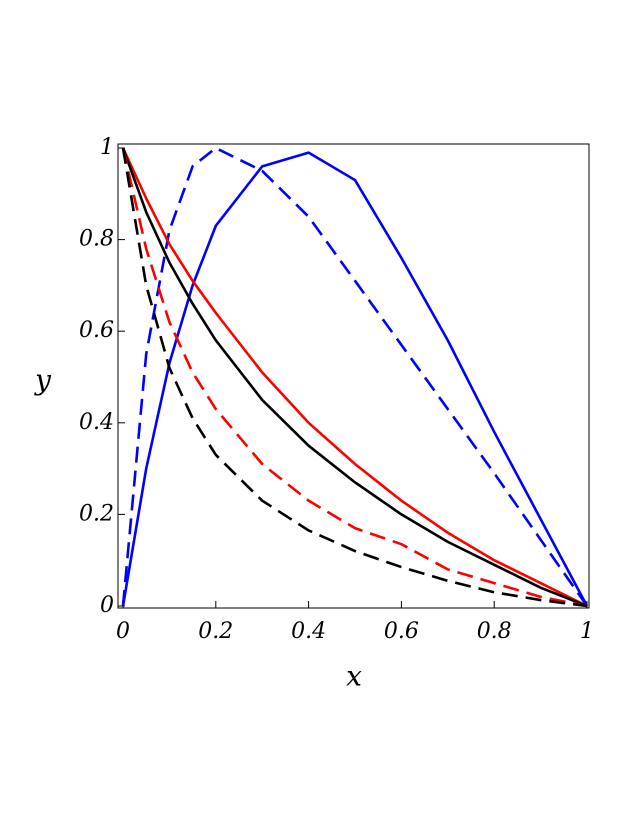 This screenshot has height=825, width=638. What do you see at coordinates (107, 605) in the screenshot?
I see `y-tick-label: 0` at bounding box center [107, 605].